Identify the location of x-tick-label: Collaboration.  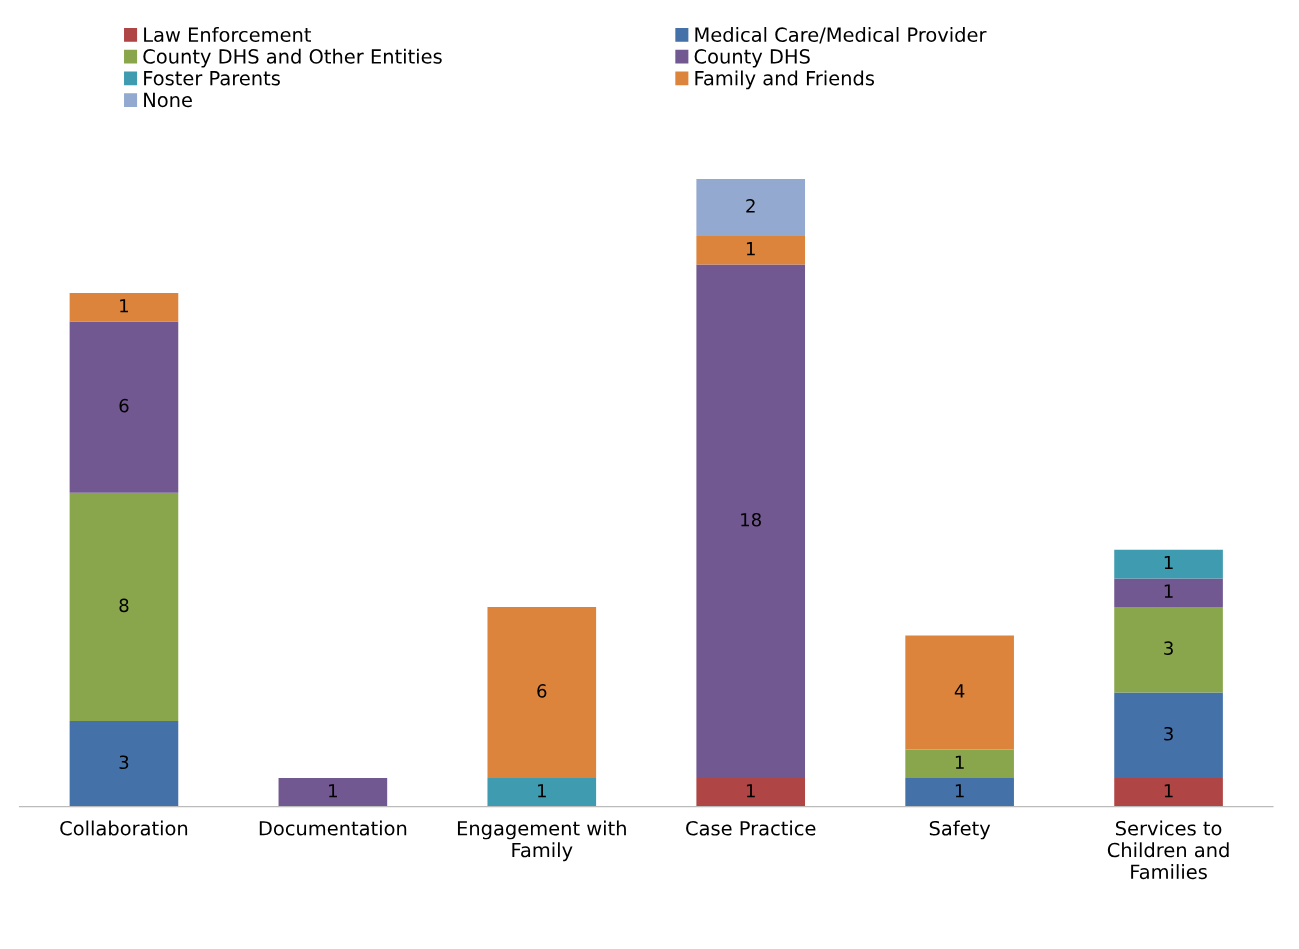
(124, 828).